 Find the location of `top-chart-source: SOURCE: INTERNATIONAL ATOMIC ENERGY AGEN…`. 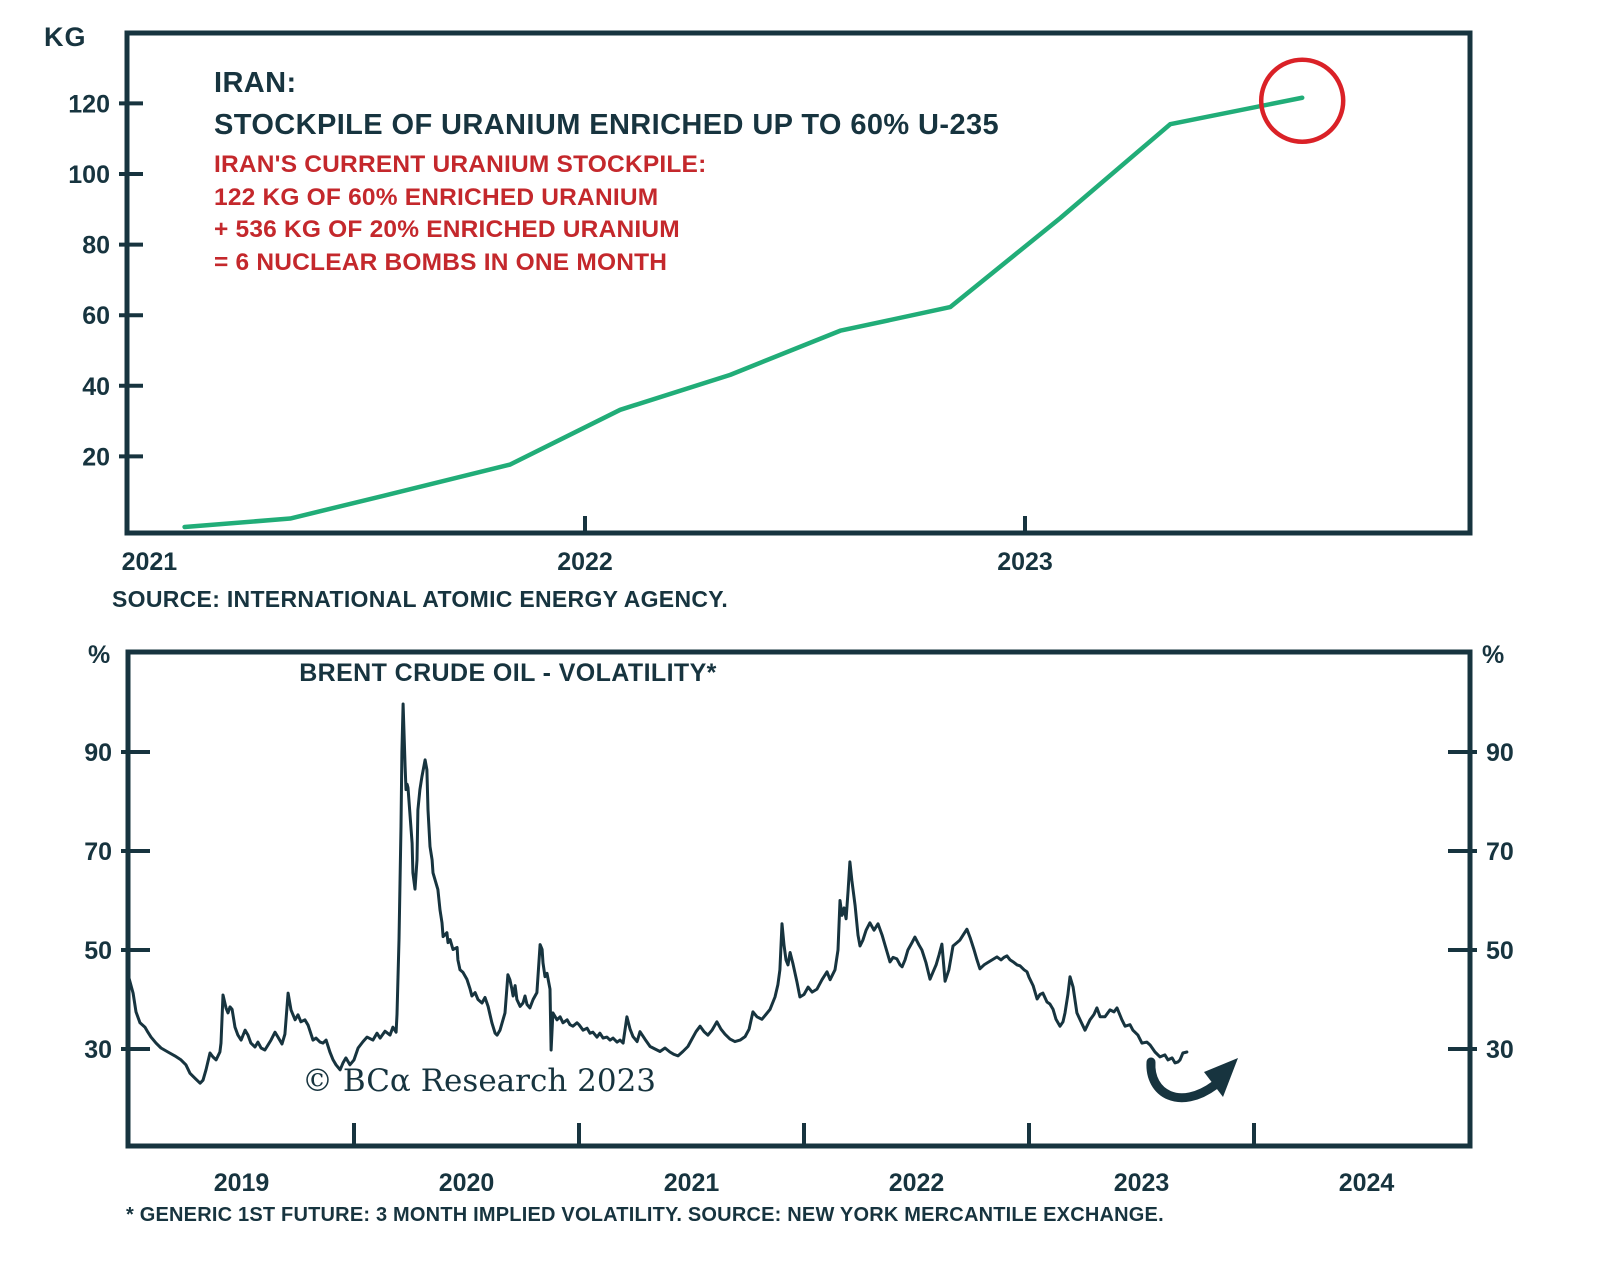

top-chart-source: SOURCE: INTERNATIONAL ATOMIC ENERGY AGEN… is located at coordinates (420, 599).